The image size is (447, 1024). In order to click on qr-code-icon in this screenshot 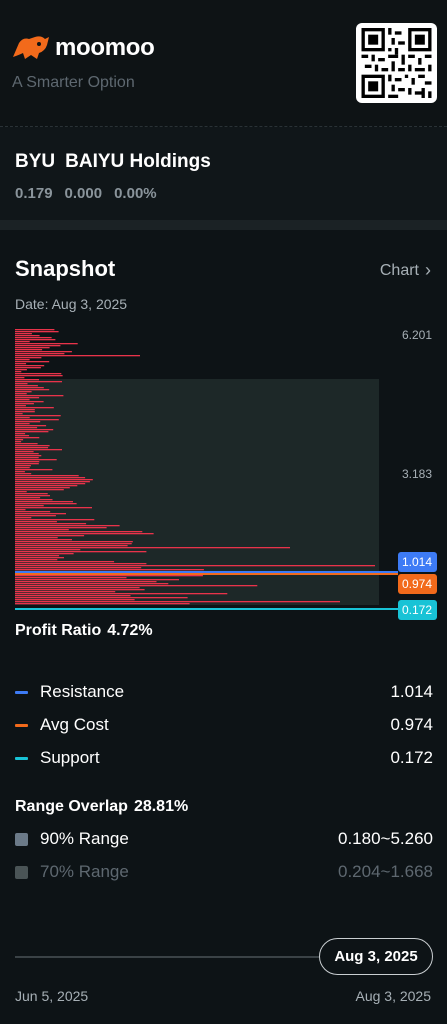, I will do `click(396, 63)`.